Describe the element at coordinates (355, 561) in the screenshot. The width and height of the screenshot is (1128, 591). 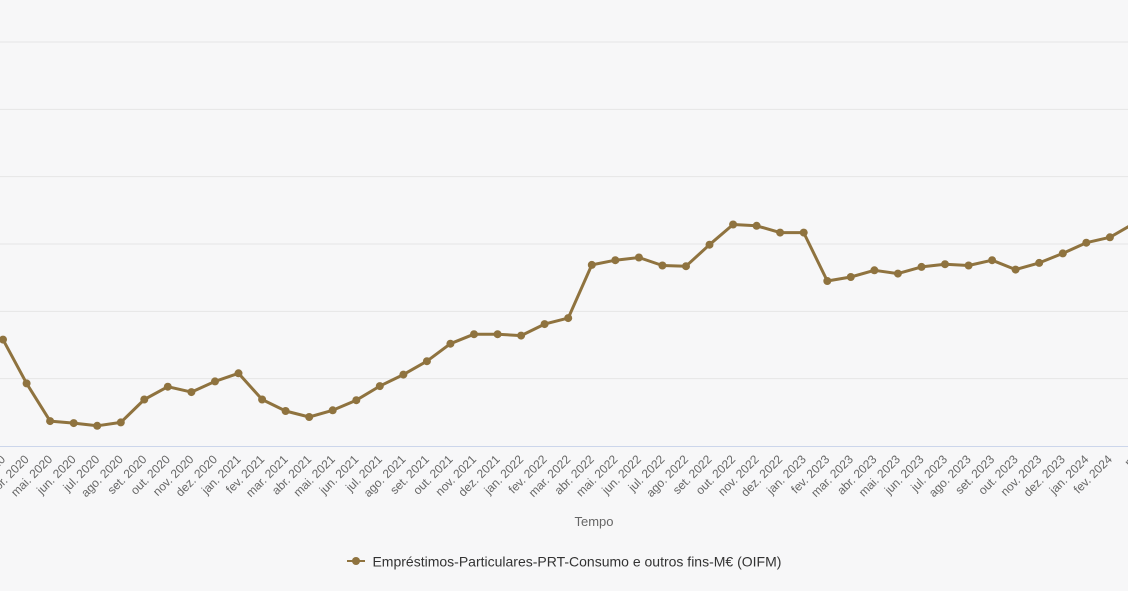
I see `legend-marker-icon` at that location.